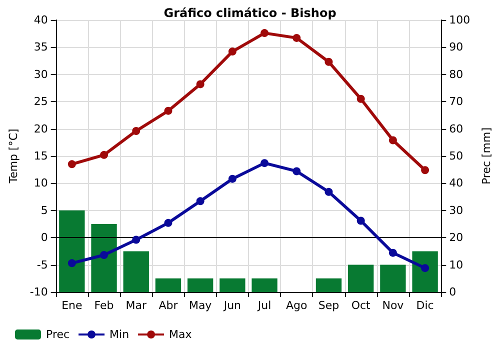  Describe the element at coordinates (41, 74) in the screenshot. I see `y-tick-label: 30` at that location.